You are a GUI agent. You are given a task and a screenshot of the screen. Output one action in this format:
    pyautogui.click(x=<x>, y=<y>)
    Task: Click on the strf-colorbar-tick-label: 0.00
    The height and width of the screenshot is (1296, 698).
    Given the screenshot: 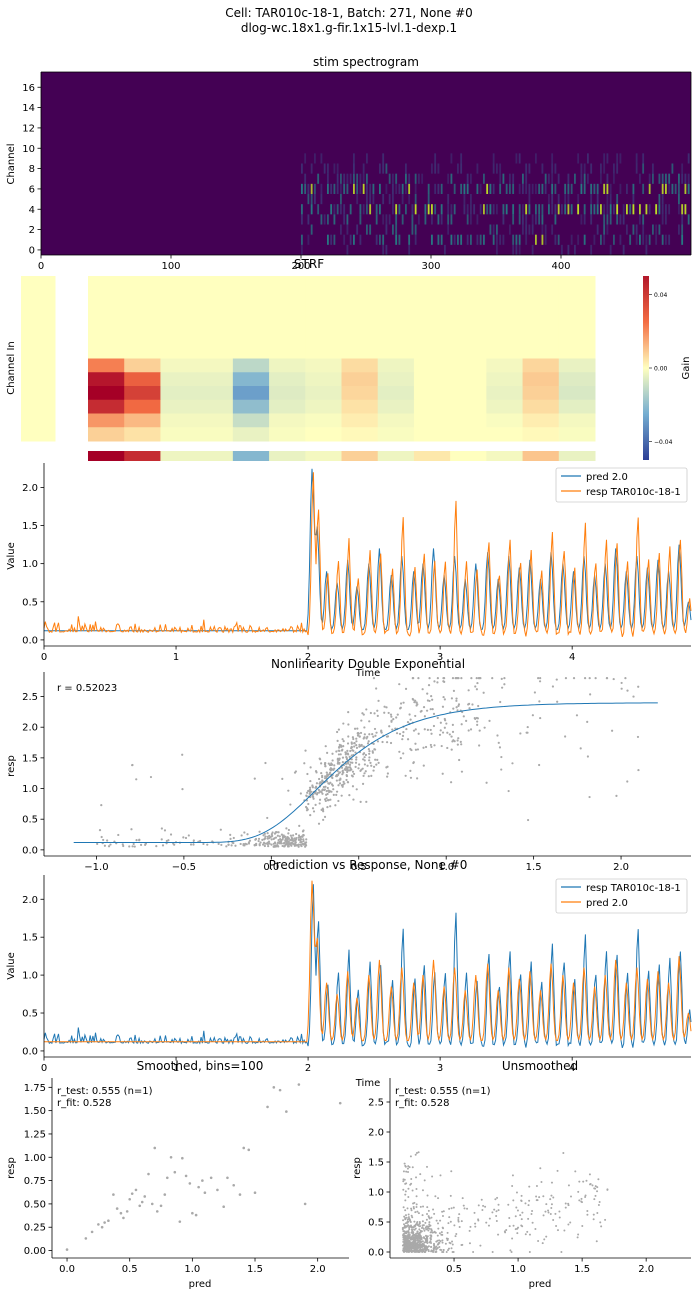 What is the action you would take?
    pyautogui.click(x=661, y=369)
    